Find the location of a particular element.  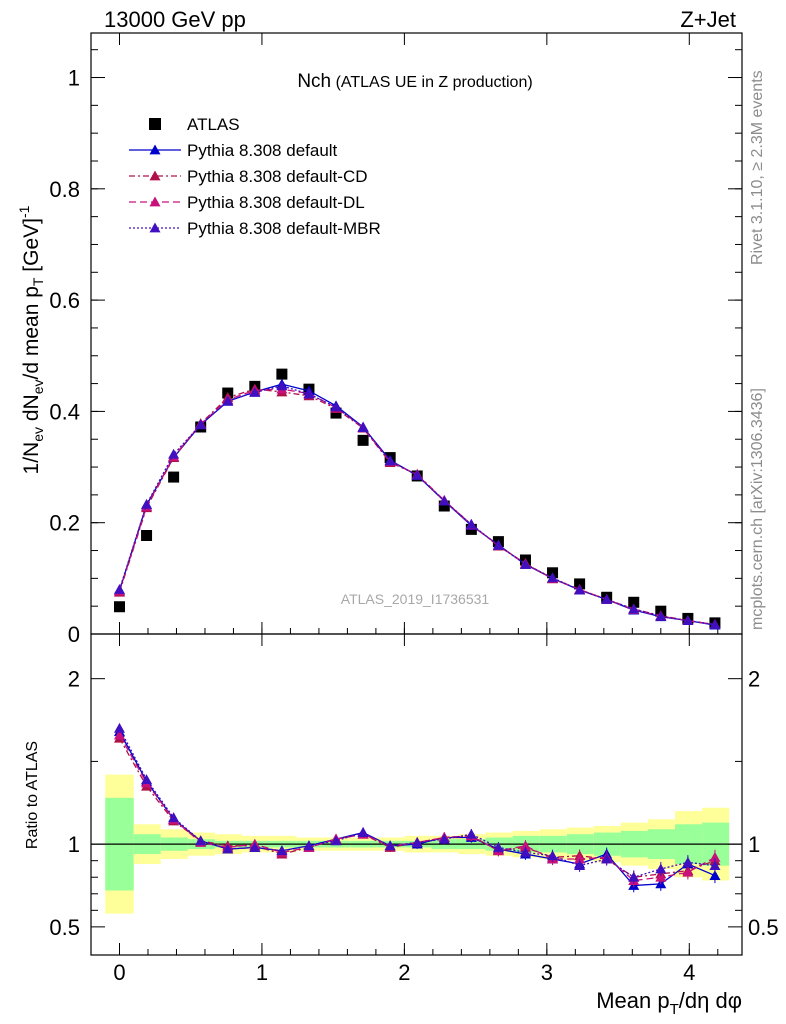

legend-label-2: Pythia 8.308 default-CD is located at coordinates (277, 176).